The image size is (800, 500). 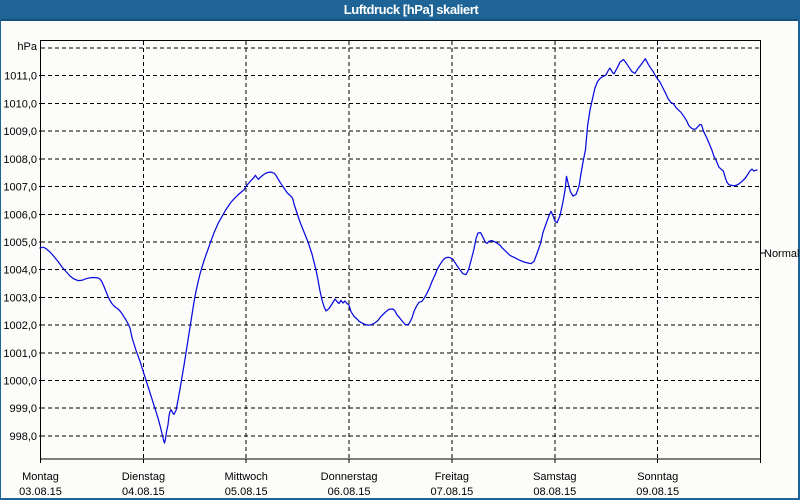 What do you see at coordinates (20, 132) in the screenshot?
I see `svg-text: 1009,0` at bounding box center [20, 132].